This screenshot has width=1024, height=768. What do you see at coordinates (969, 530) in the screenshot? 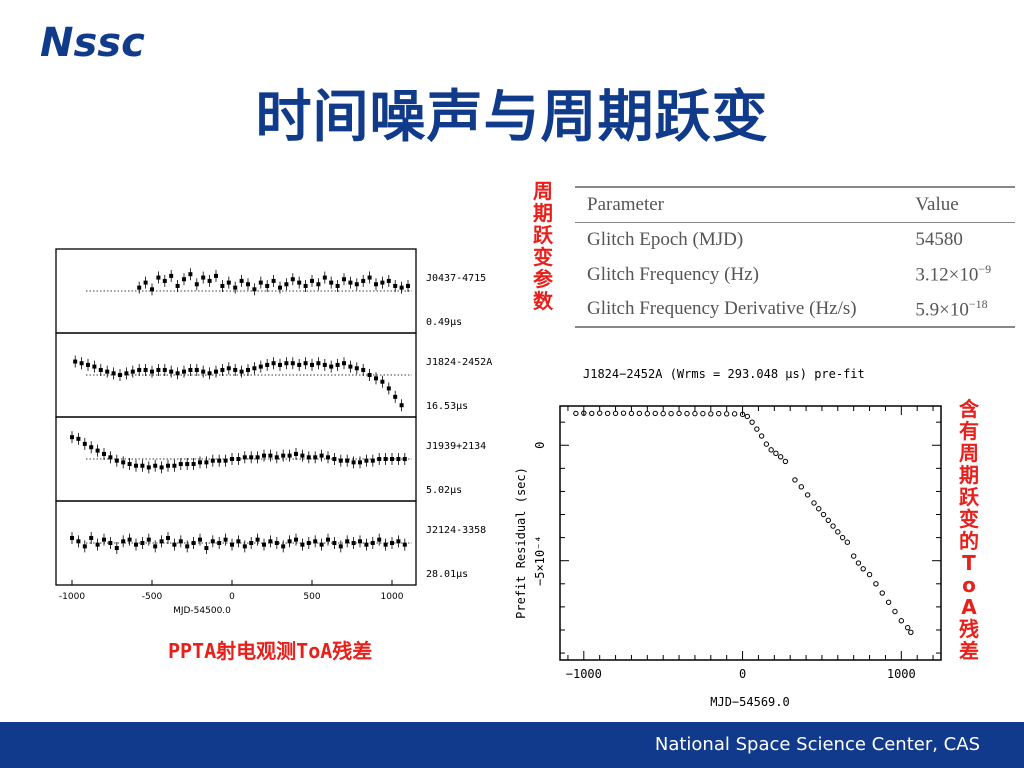
I see `right-side-label: 含有周期跃变的ToA残差` at bounding box center [969, 530].